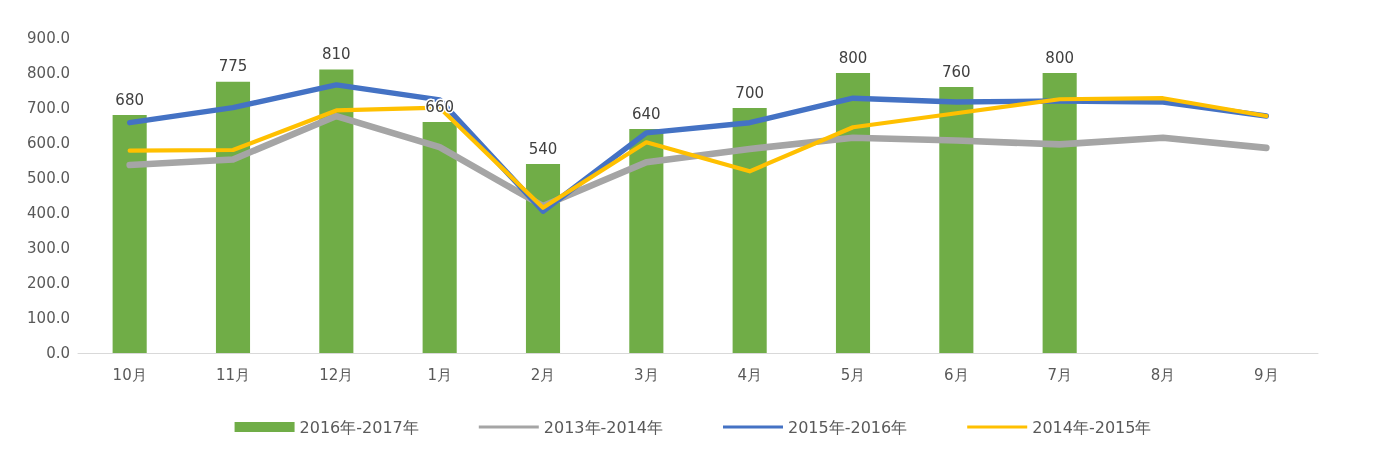  What do you see at coordinates (439, 374) in the screenshot?
I see `x-tick-label: 1月` at bounding box center [439, 374].